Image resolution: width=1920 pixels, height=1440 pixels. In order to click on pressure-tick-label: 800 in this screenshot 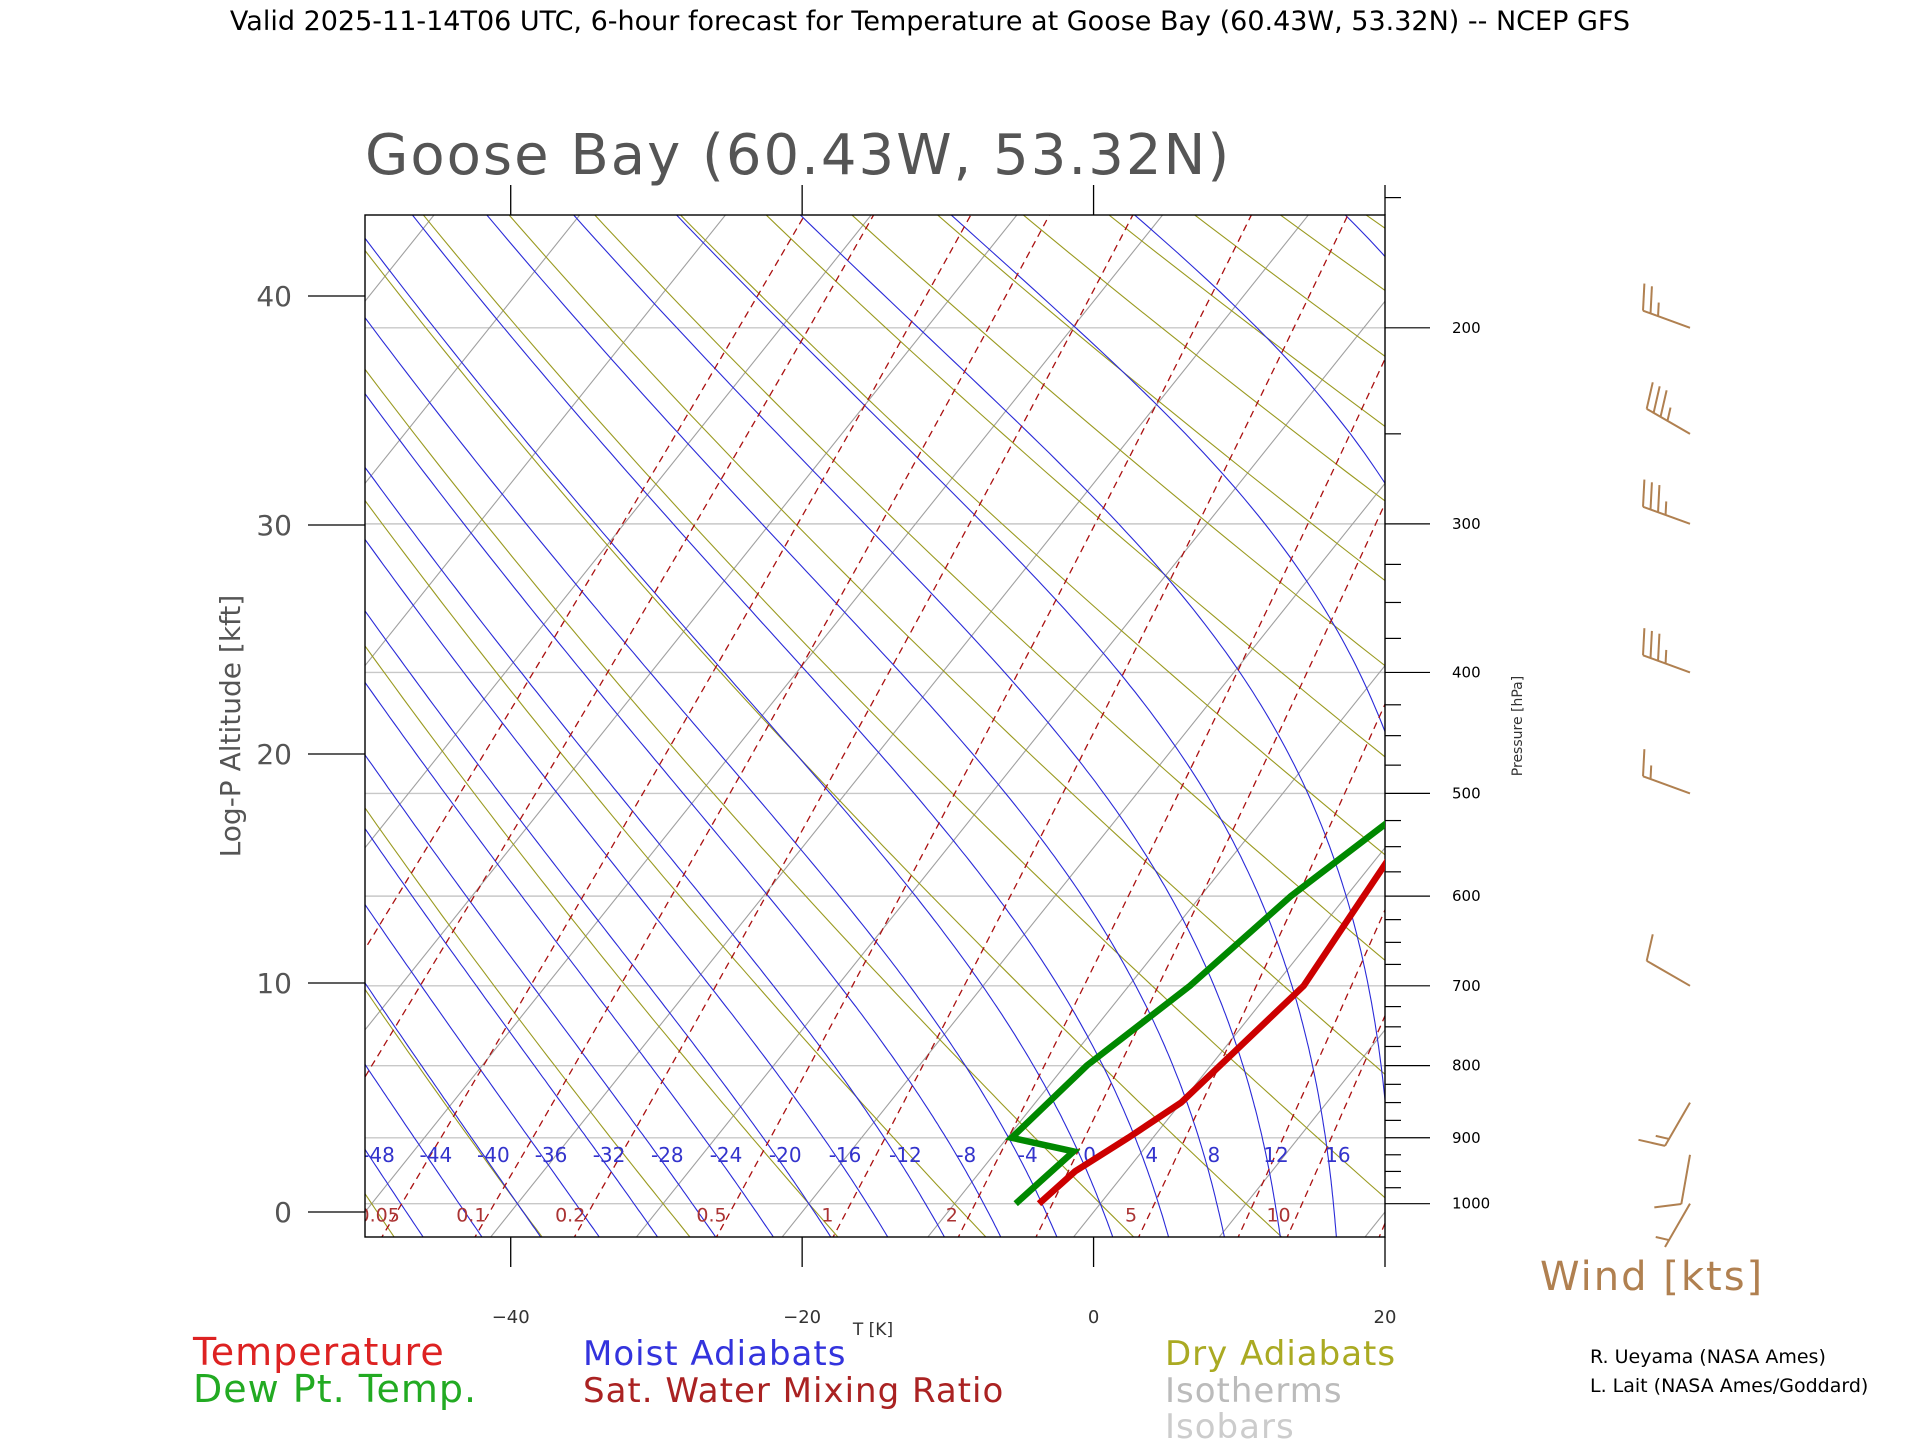, I will do `click(1466, 1066)`.